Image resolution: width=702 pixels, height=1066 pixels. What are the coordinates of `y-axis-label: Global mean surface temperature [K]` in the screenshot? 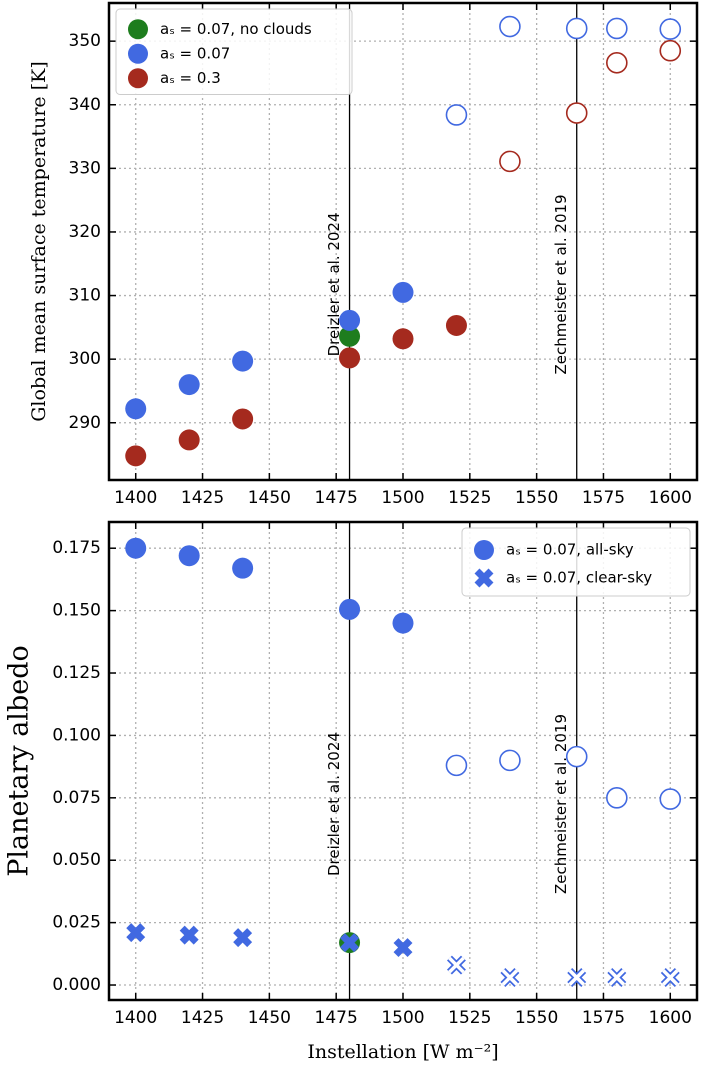 It's located at (39, 241).